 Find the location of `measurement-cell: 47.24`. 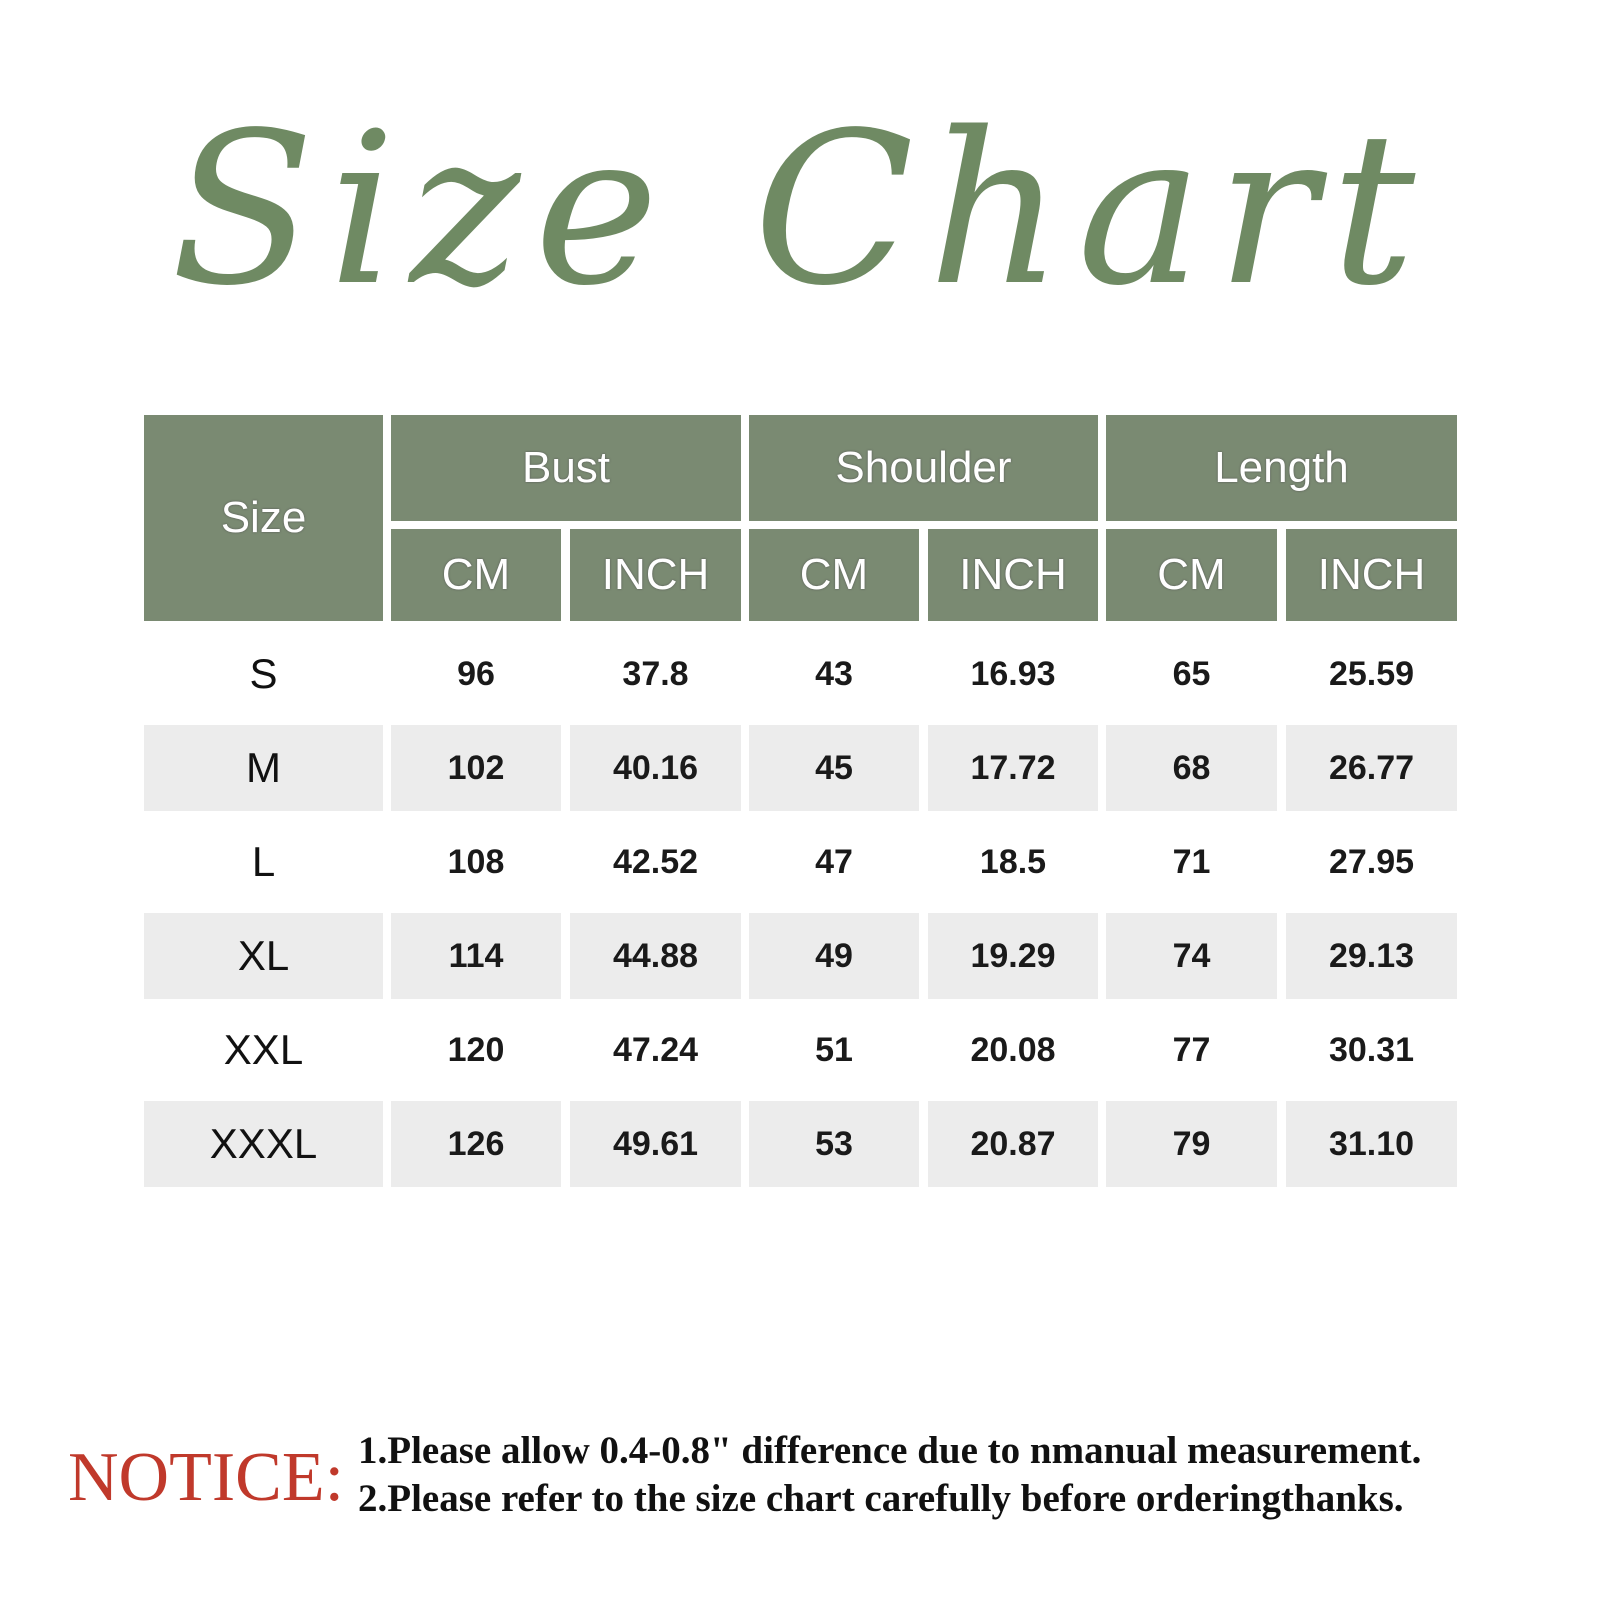

measurement-cell: 47.24 is located at coordinates (655, 1049).